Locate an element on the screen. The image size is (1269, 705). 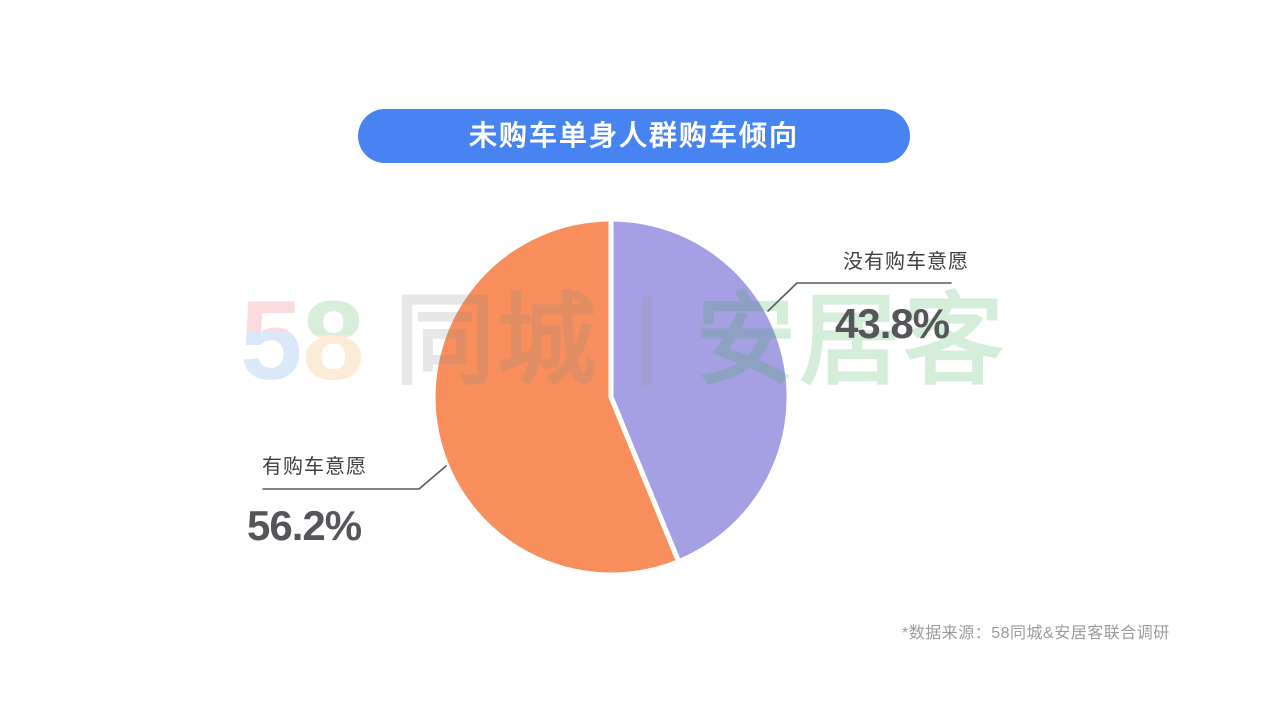
pie-slice-no-intent is located at coordinates (700, 390).